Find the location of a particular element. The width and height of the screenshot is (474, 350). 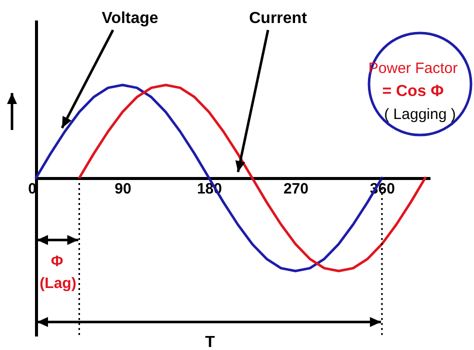

annotation: = Cos Φ is located at coordinates (413, 91).